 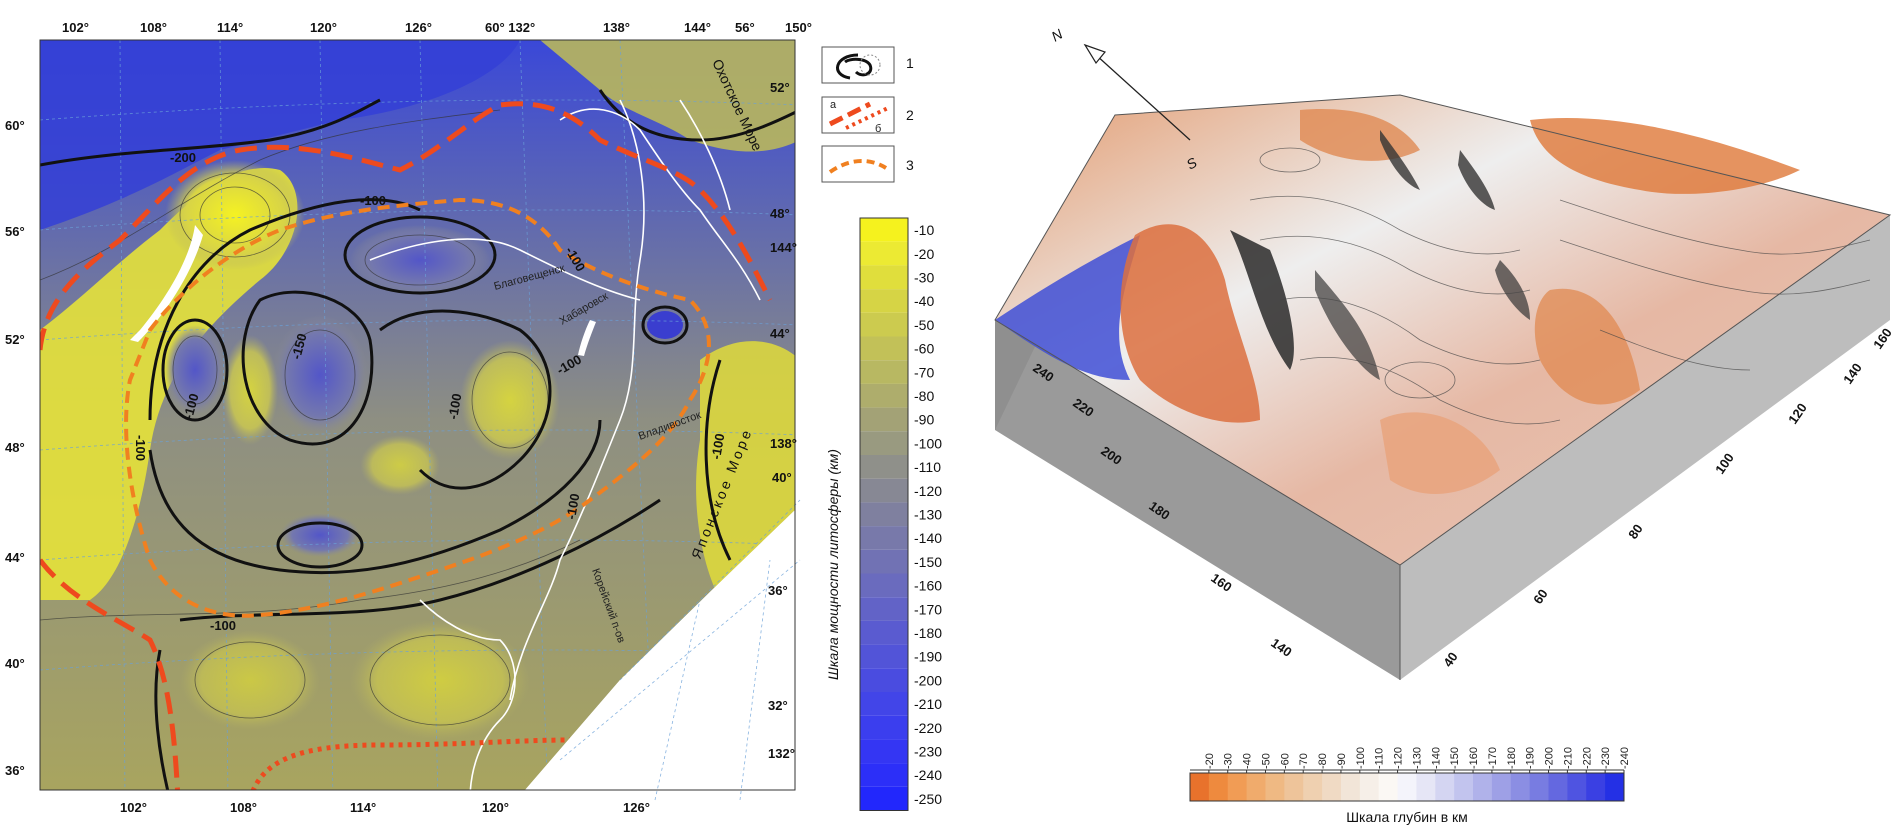 What do you see at coordinates (1455, 758) in the screenshot?
I see `depth-scale-label: -150` at bounding box center [1455, 758].